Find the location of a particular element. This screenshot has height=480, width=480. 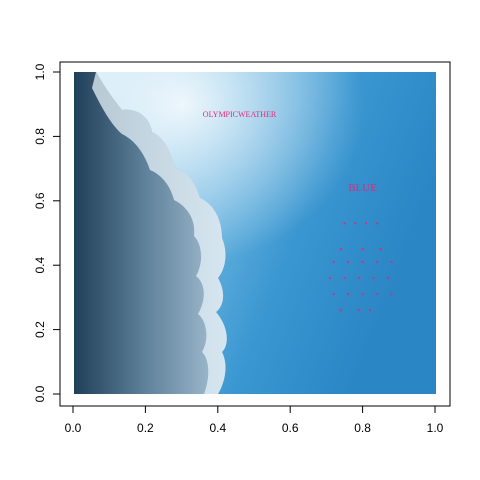

x-tick-label: 0.6 is located at coordinates (290, 428).